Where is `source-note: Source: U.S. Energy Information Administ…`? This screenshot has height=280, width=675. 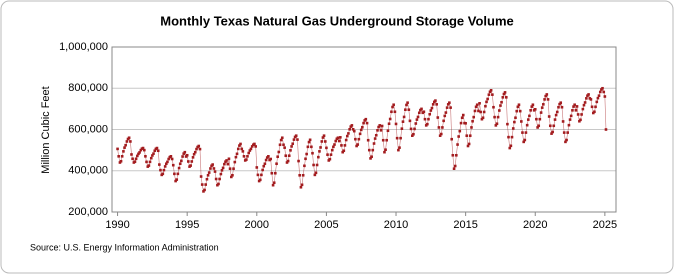
source-note: Source: U.S. Energy Information Administ… is located at coordinates (124, 247).